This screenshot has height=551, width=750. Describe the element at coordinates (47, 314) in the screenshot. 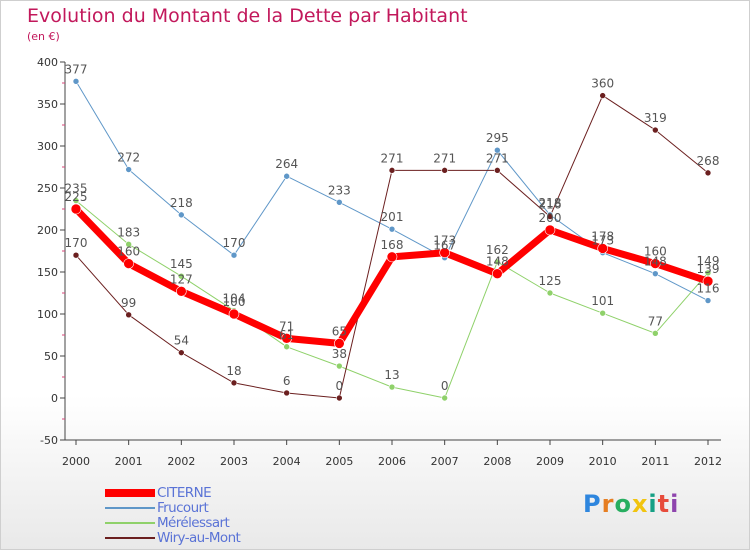

I see `y-tick-label: 100` at that location.